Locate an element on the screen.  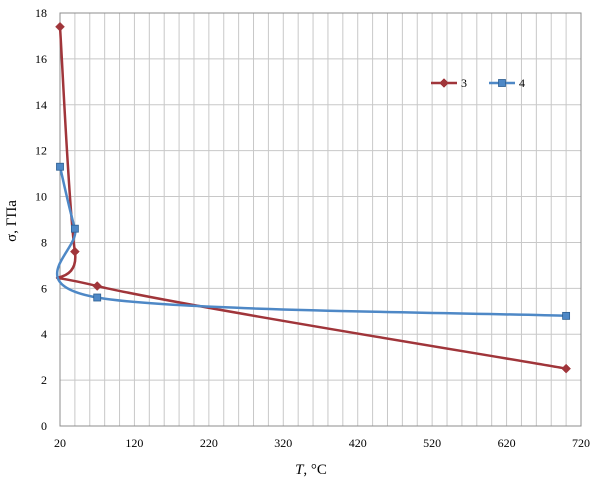
y-axis-title: σ, ГПа is located at coordinates (12, 221).